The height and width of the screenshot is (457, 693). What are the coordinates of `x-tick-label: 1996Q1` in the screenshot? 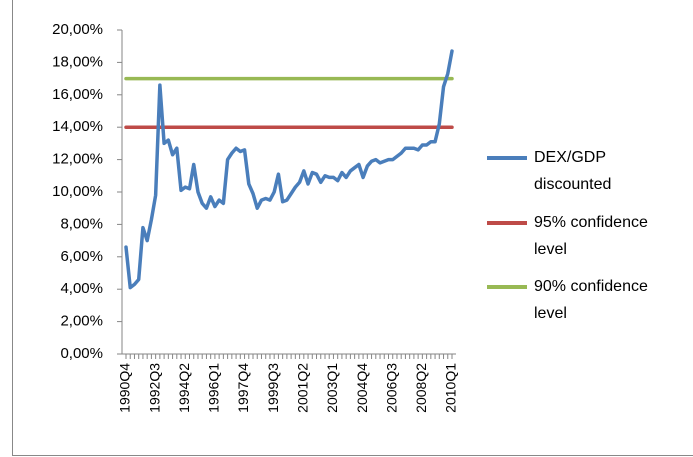 It's located at (214, 388).